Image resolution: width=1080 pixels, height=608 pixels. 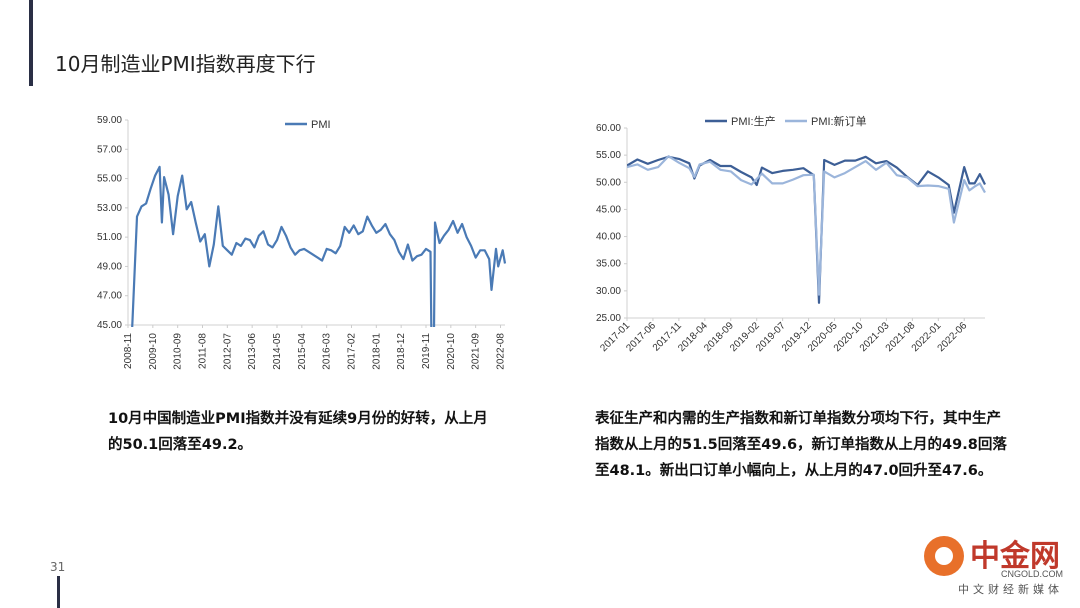 I want to click on y-tick-label: 35.00, so click(x=608, y=264).